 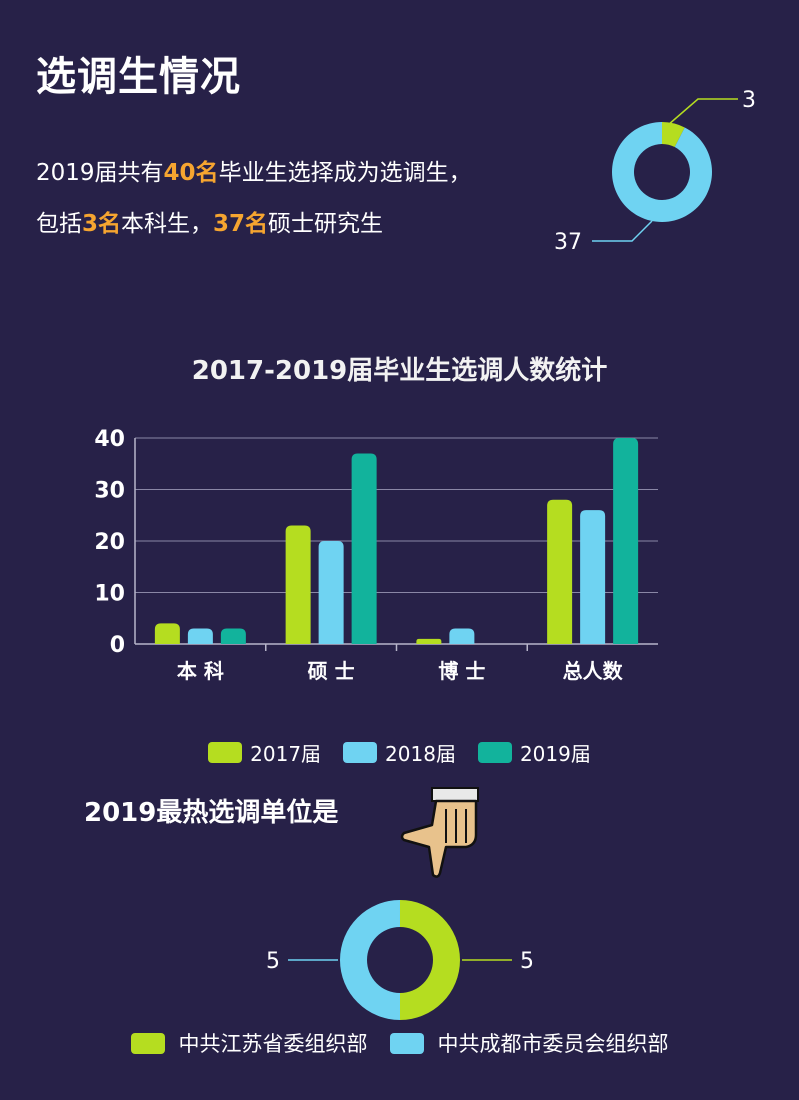 What do you see at coordinates (345, 173) in the screenshot?
I see `summary-text: 毕业生选择成为选调生，` at bounding box center [345, 173].